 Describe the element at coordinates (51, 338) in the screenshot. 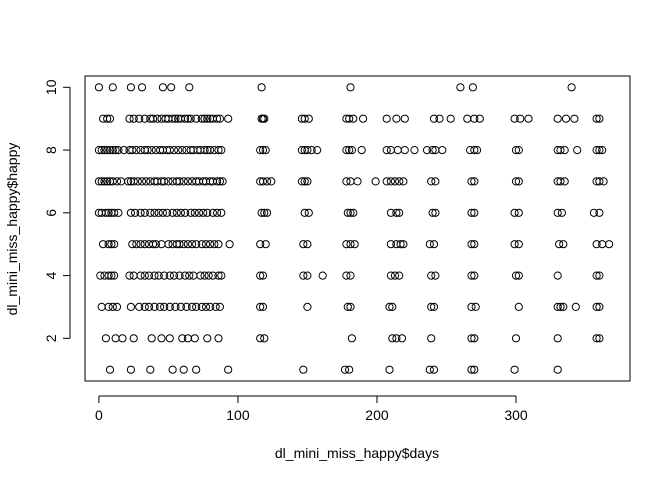

I see `y-tick-label: 2` at that location.